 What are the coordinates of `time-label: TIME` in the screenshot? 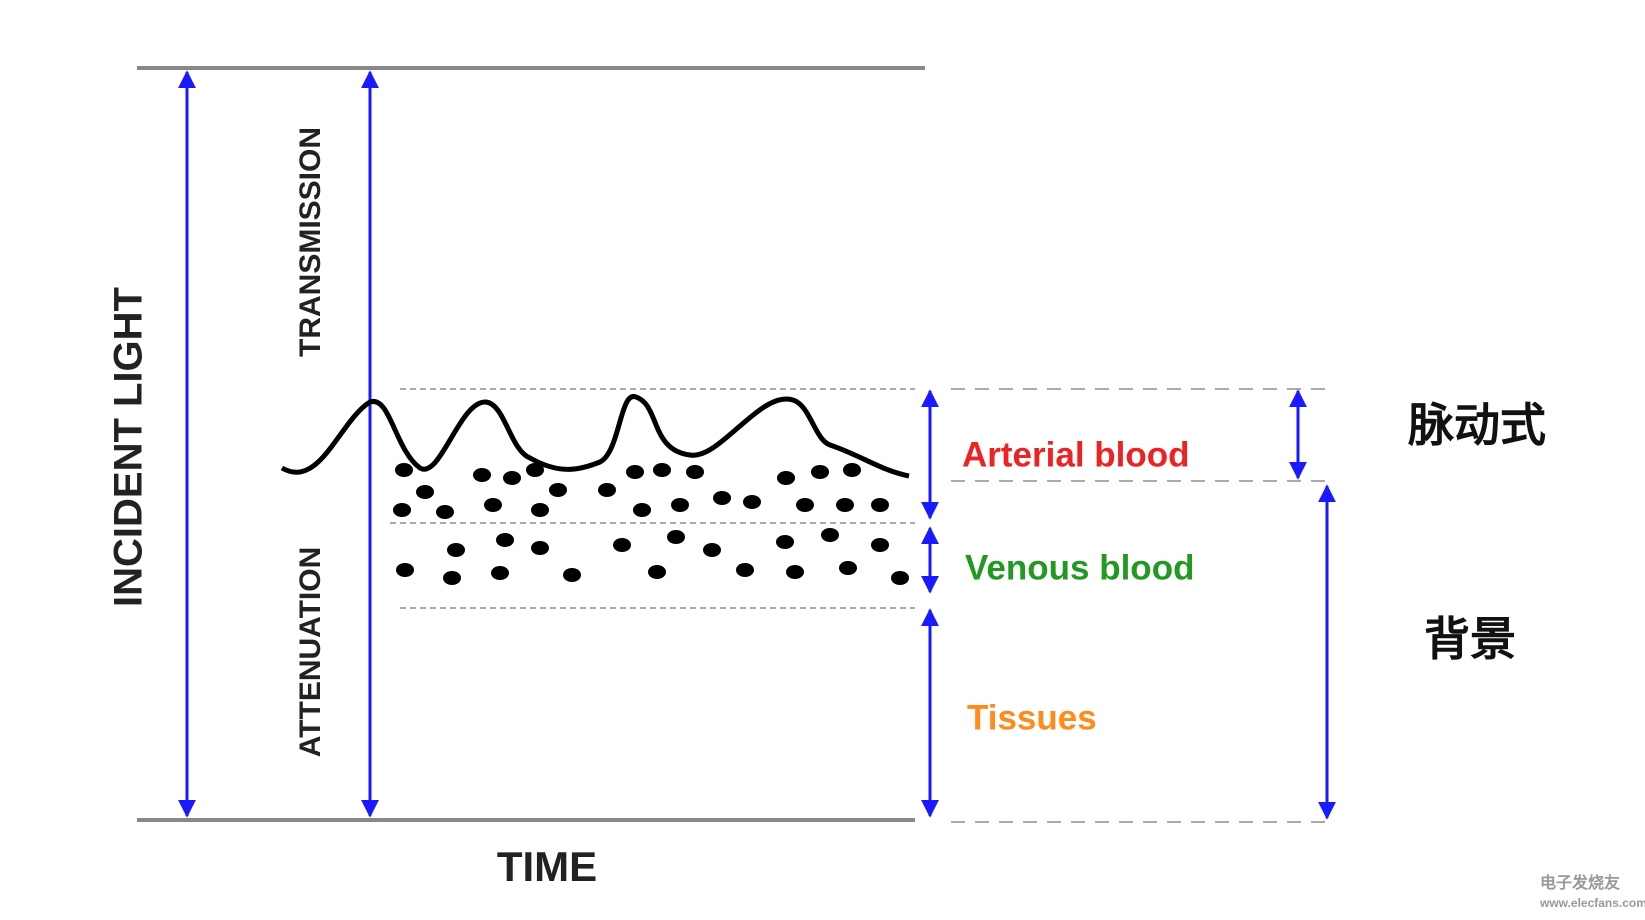 It's located at (547, 866).